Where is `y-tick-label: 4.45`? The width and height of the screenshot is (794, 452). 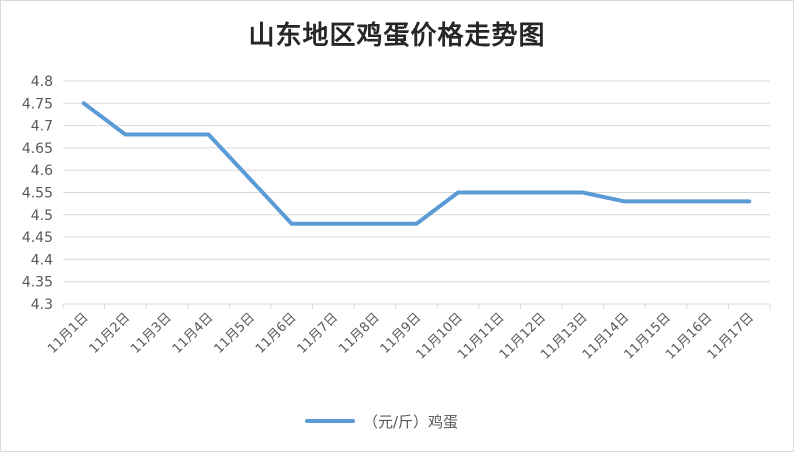 y-tick-label: 4.45 is located at coordinates (37, 238).